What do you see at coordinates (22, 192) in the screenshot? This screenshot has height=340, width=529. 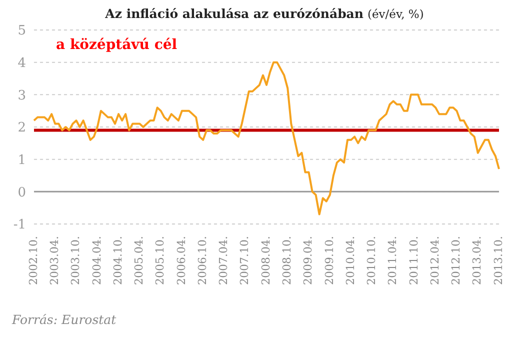 I see `y-tick-label: 0` at bounding box center [22, 192].